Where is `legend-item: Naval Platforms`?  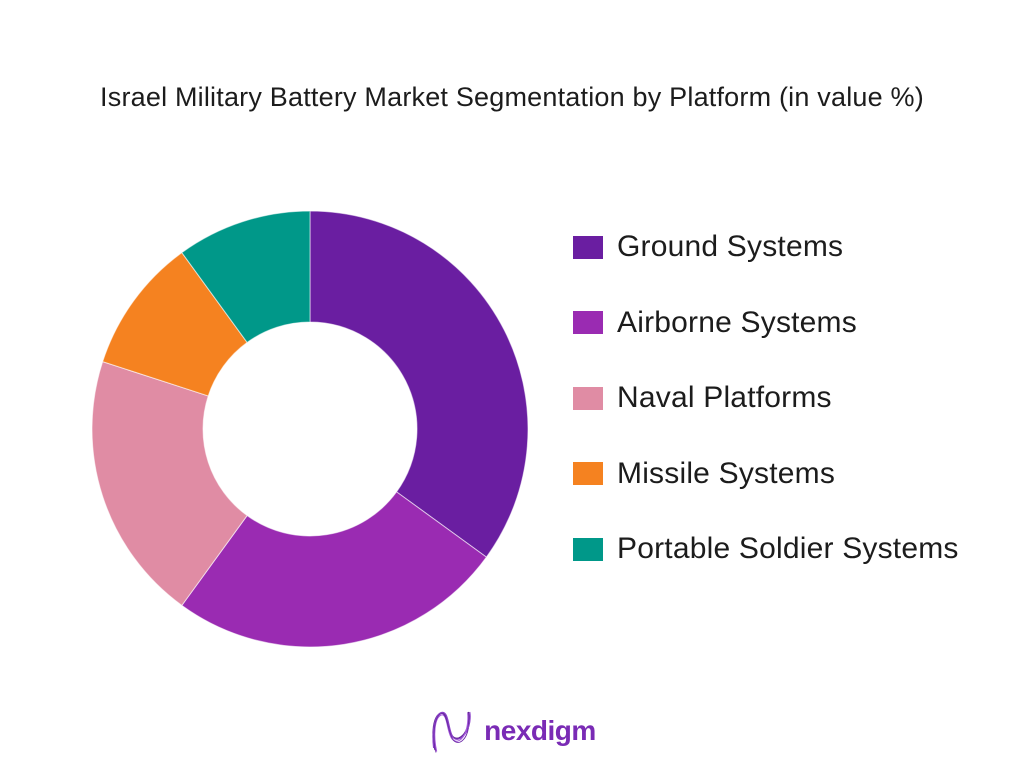 legend-item: Naval Platforms is located at coordinates (766, 398).